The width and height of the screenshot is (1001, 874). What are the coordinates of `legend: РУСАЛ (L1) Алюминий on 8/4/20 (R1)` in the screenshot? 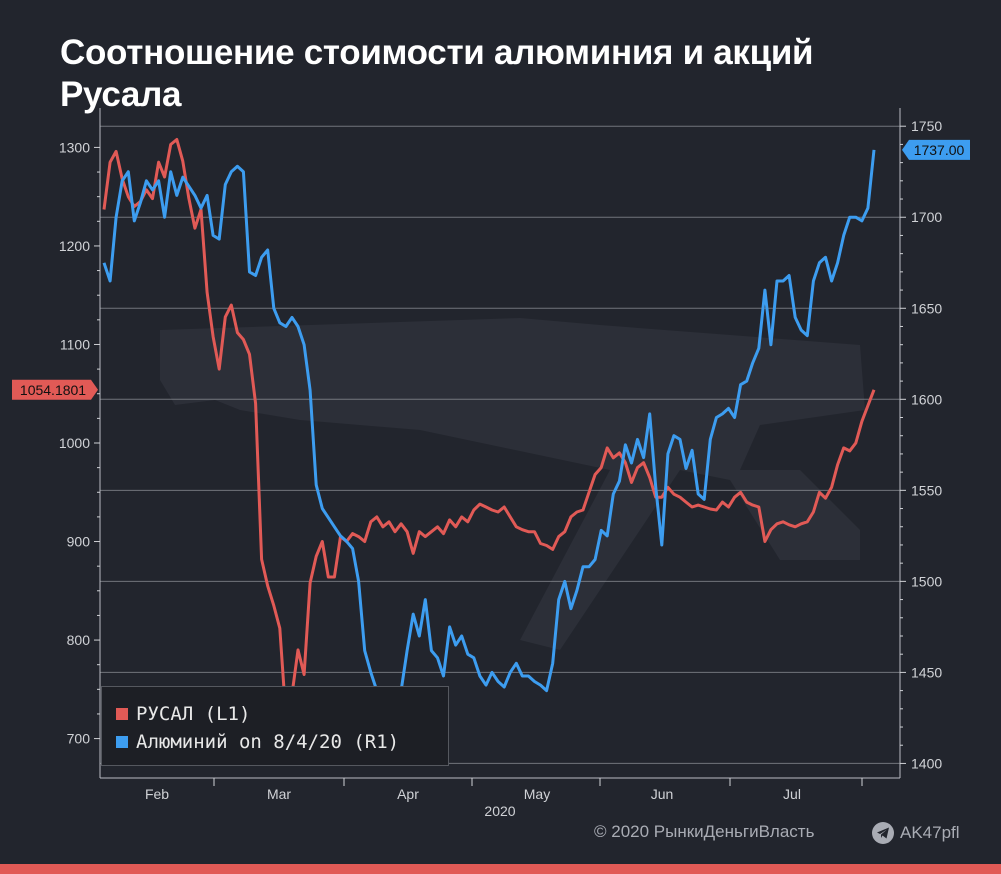 It's located at (275, 726).